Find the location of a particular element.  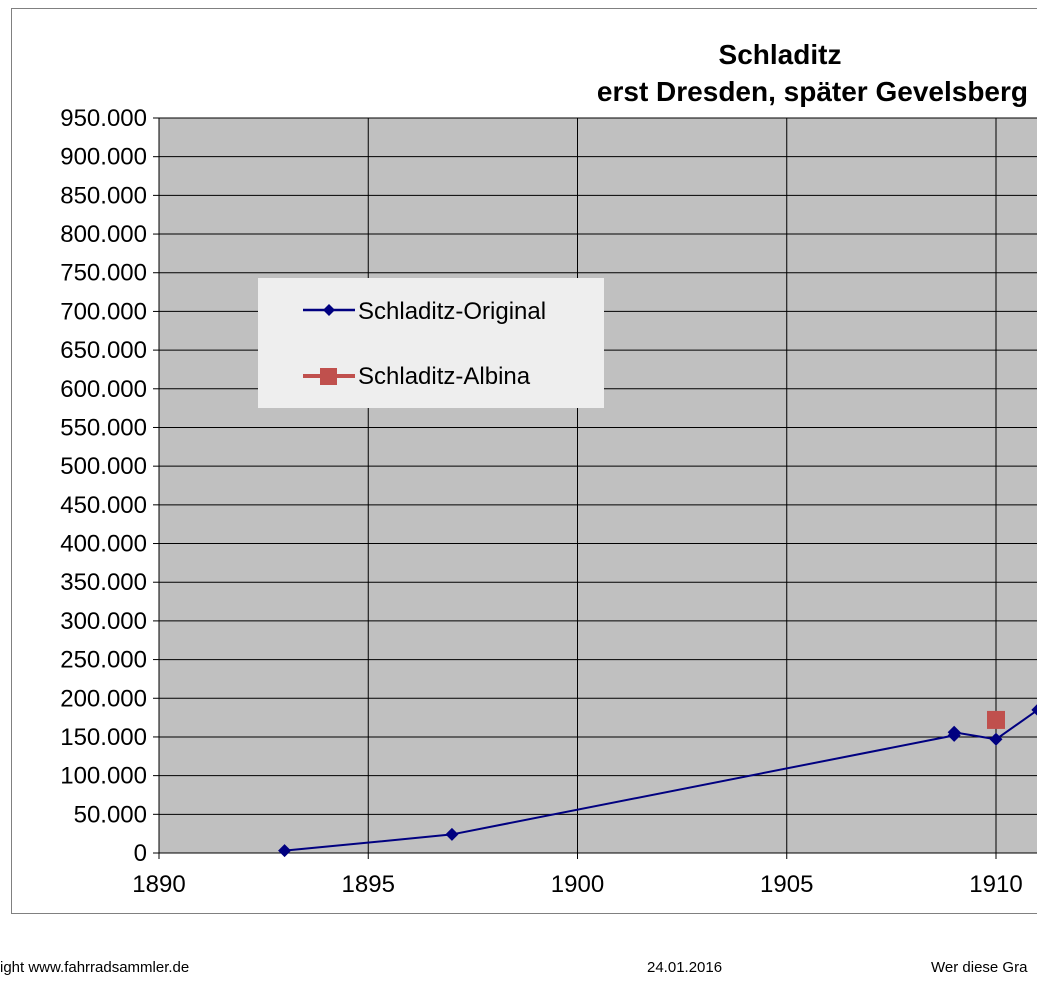

legend: Schladitz-Original Schladitz-Albina is located at coordinates (431, 343).